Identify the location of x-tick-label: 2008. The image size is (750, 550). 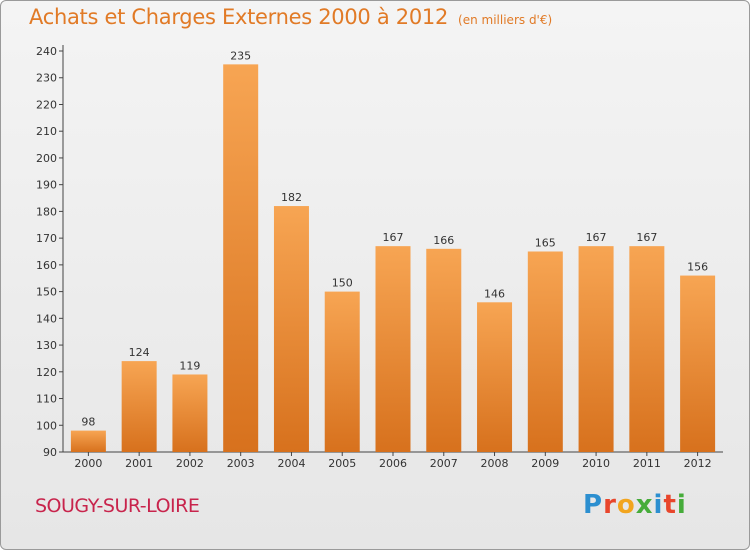
(495, 463).